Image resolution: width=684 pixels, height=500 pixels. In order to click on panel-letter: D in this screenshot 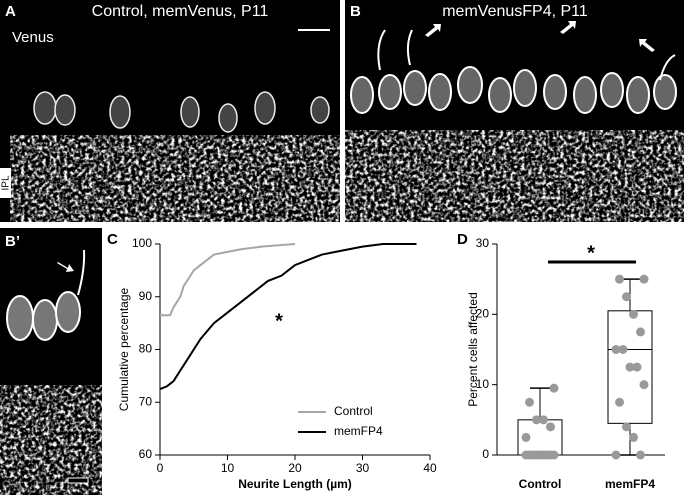, I will do `click(462, 239)`.